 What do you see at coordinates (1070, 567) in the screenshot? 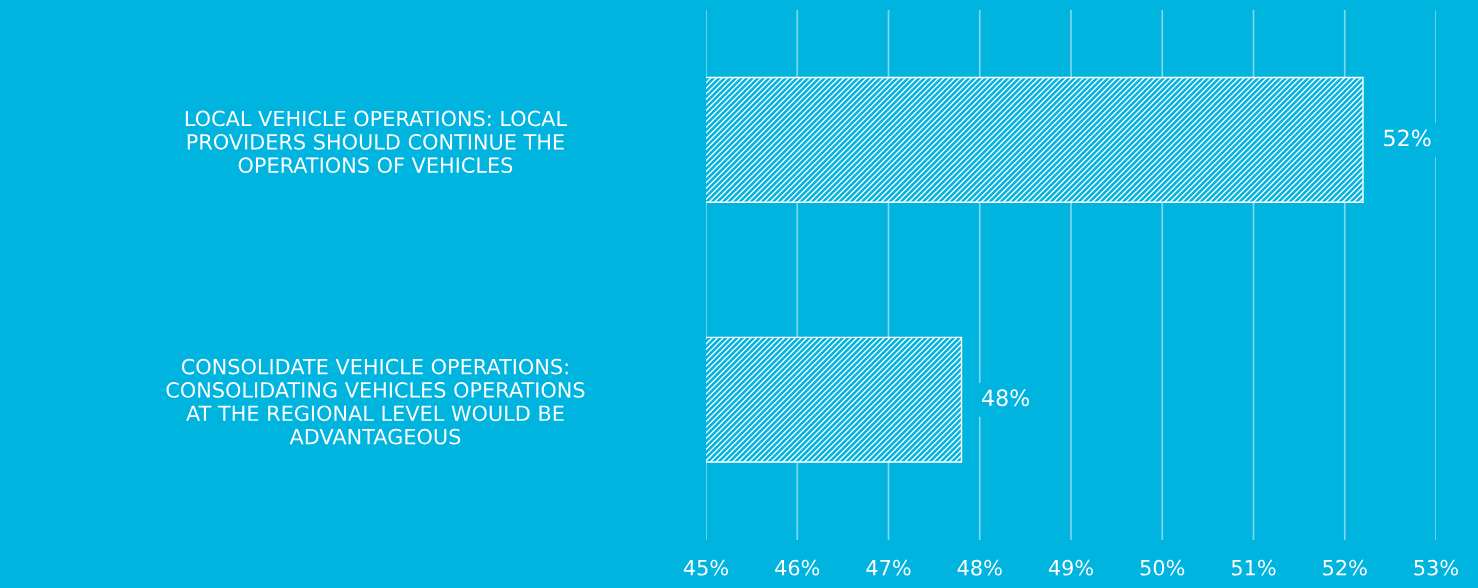
I see `x-tick-label: 49%` at bounding box center [1070, 567].